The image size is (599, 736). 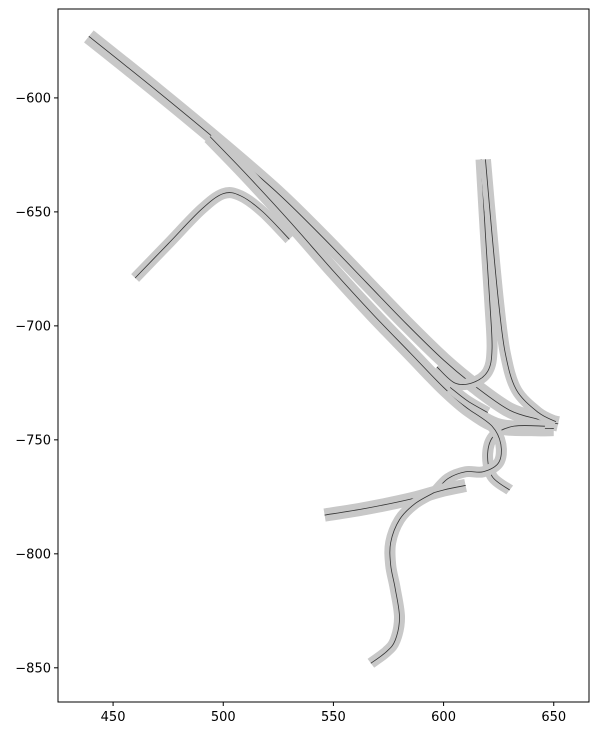 I want to click on x-tick-label: 600, so click(x=443, y=717).